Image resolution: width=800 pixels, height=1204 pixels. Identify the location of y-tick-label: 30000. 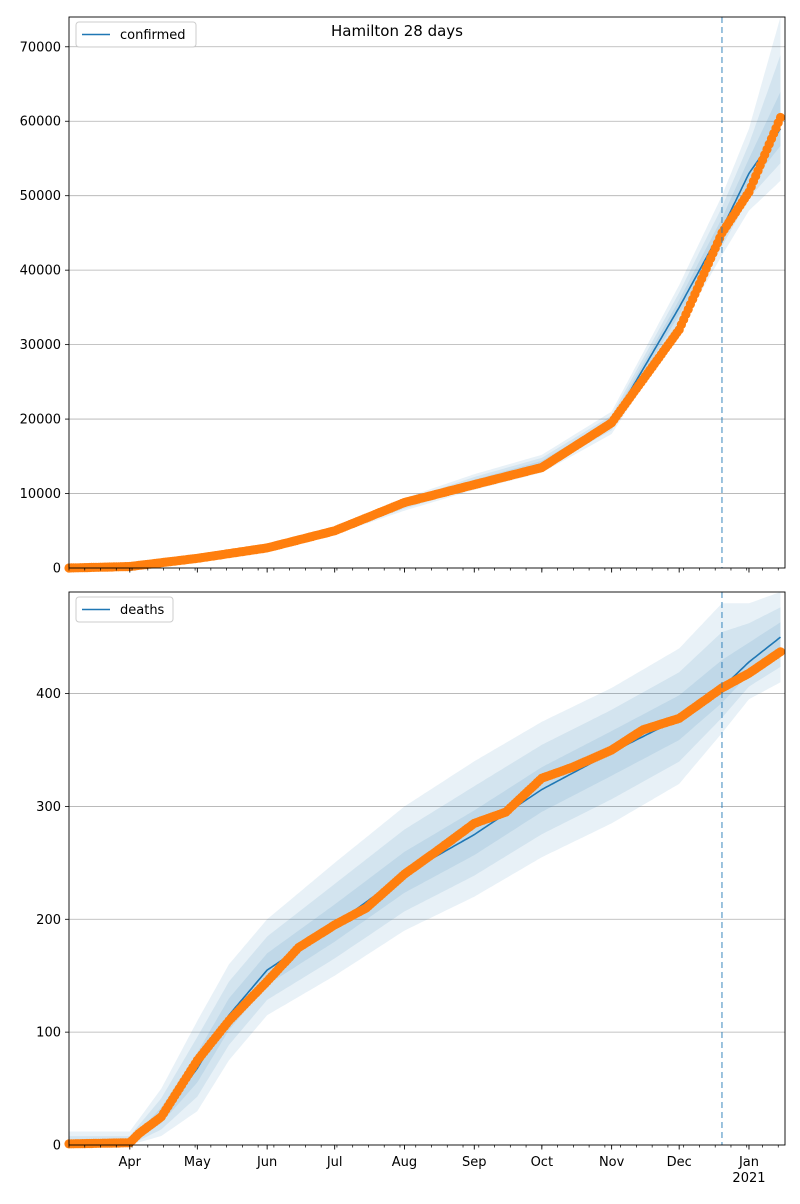
(40, 345).